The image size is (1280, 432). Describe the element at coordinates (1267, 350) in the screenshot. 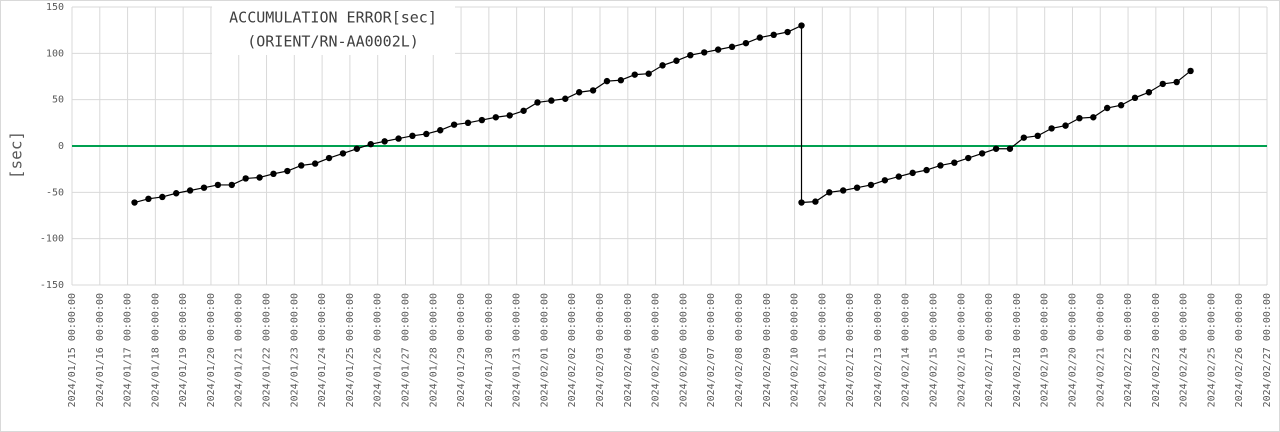

I see `x-tick-label: 2024/02/27 00:00:00` at that location.